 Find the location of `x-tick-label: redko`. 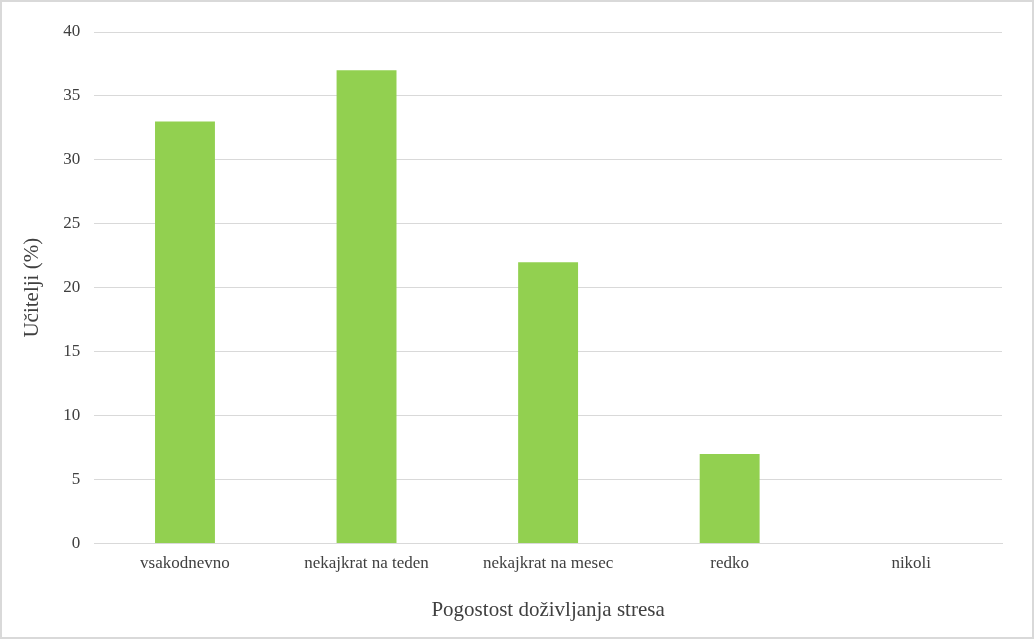

x-tick-label: redko is located at coordinates (730, 563).